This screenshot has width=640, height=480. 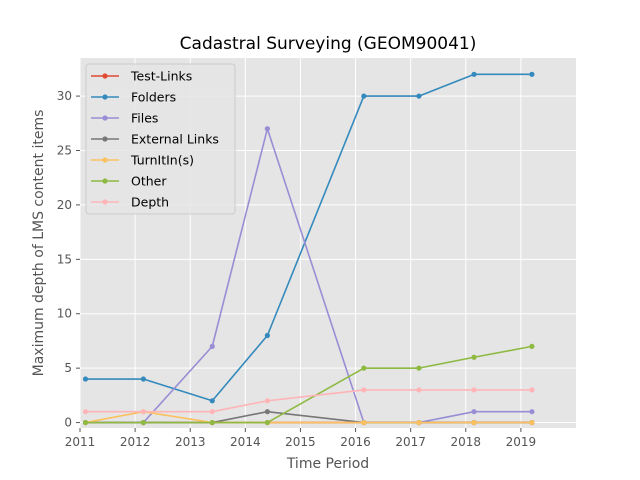 I want to click on x-axis-label: Time Period, so click(x=327, y=464).